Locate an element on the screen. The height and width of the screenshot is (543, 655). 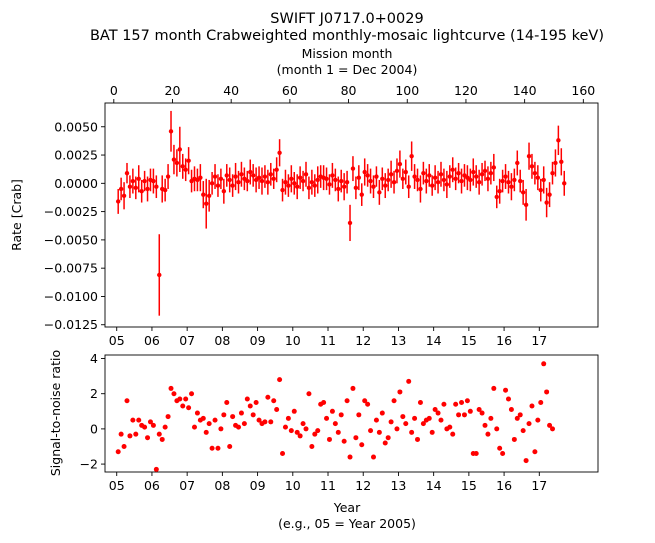
year-axis-sublabel: (e.g., 05 = Year 2005) is located at coordinates (347, 523).